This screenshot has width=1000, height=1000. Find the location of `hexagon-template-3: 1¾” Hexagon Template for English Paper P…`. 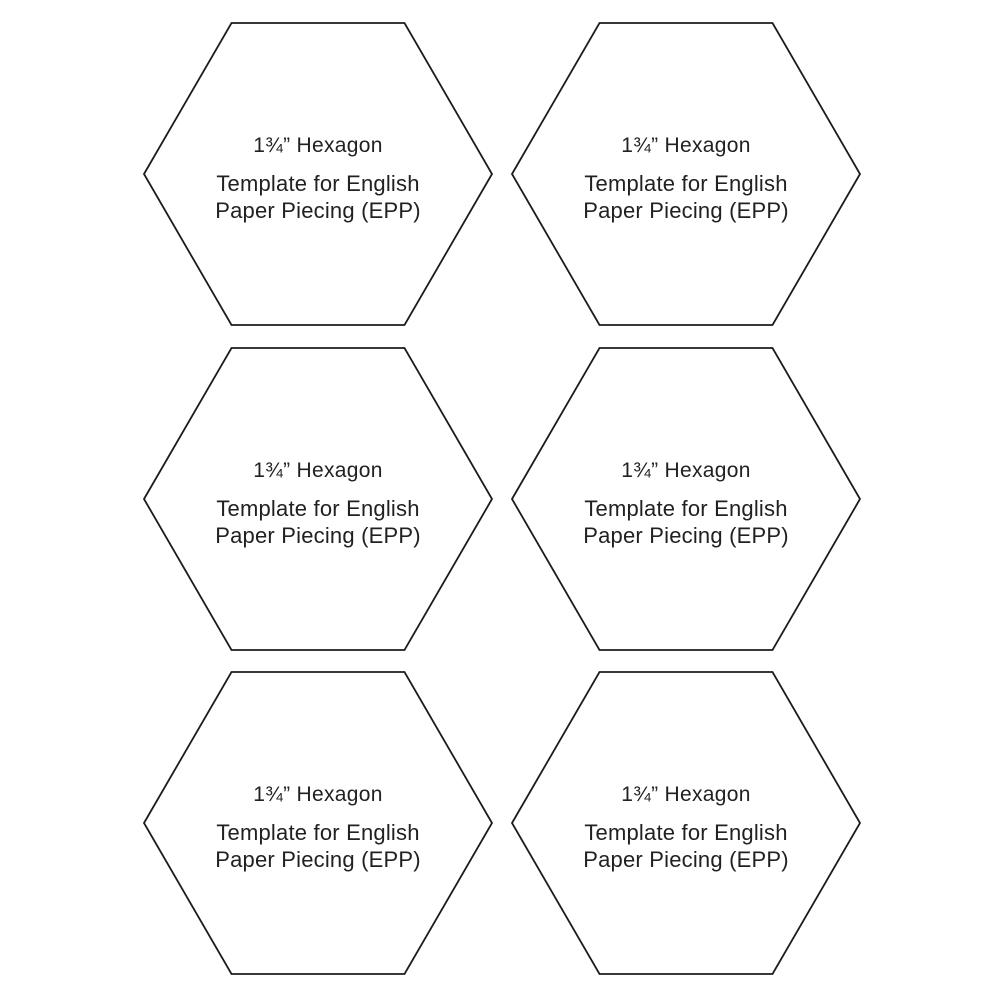

hexagon-template-3: 1¾” Hexagon Template for English Paper P… is located at coordinates (318, 499).